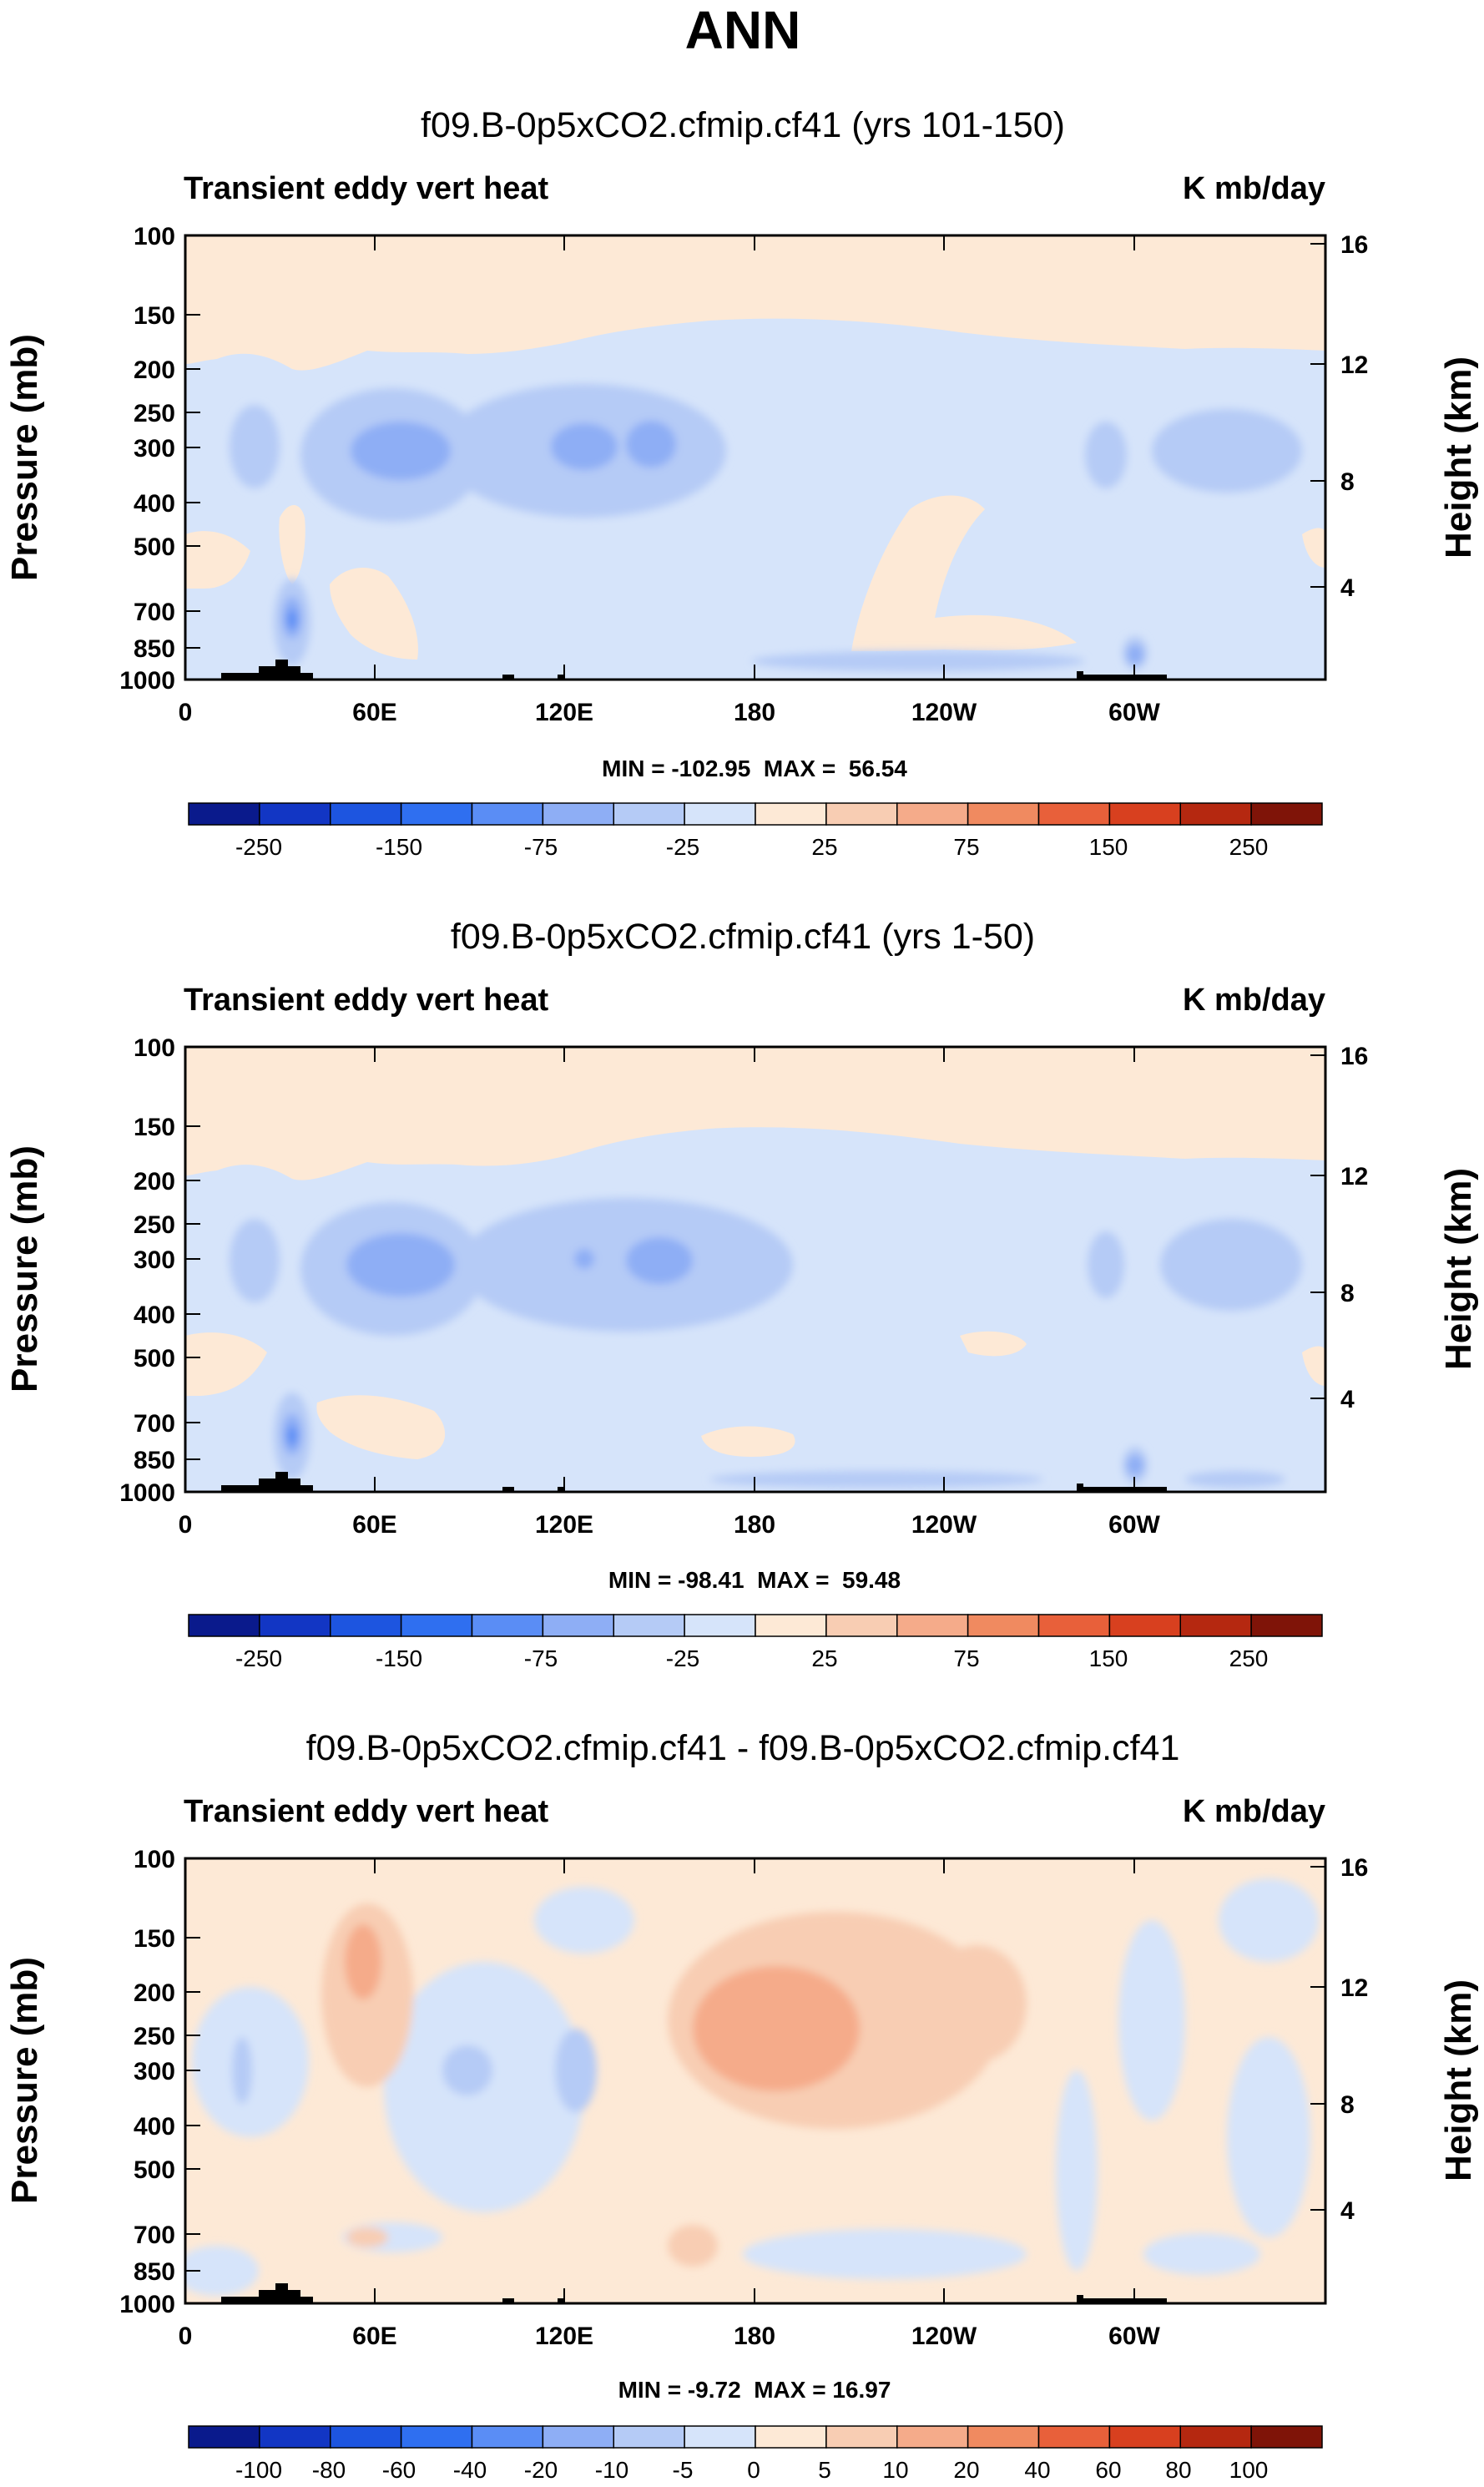  What do you see at coordinates (1037, 2470) in the screenshot?
I see `panel-3-colorbar-label: 40` at bounding box center [1037, 2470].